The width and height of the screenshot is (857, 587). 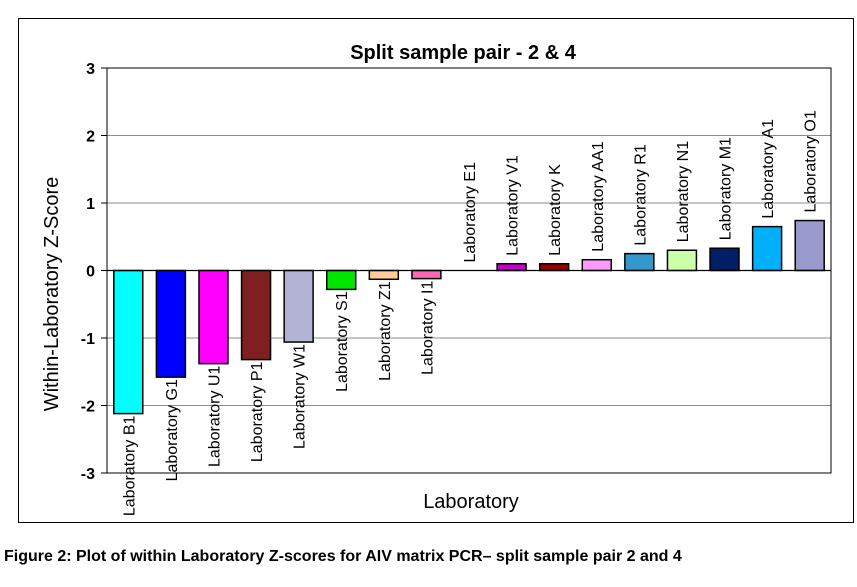 What do you see at coordinates (90, 204) in the screenshot?
I see `y-tick-label: 1` at bounding box center [90, 204].